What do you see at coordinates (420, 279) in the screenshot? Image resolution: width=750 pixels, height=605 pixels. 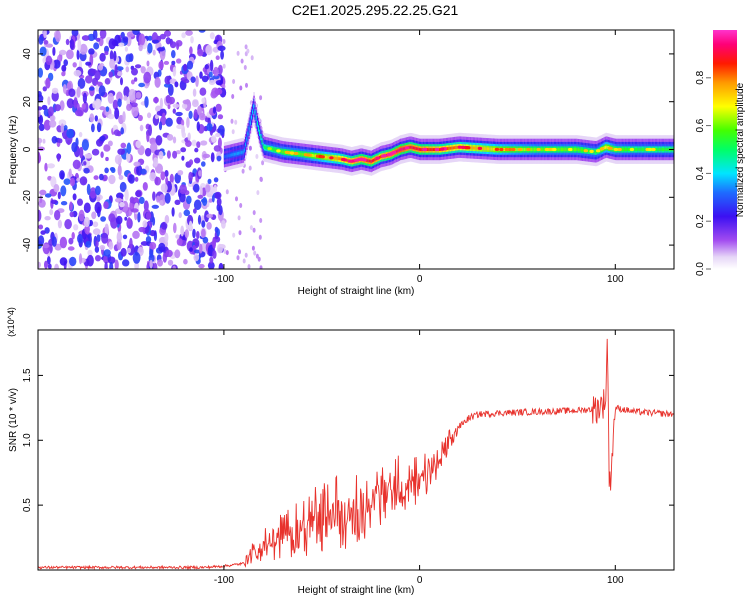 I see `x-tick-label: 0` at bounding box center [420, 279].